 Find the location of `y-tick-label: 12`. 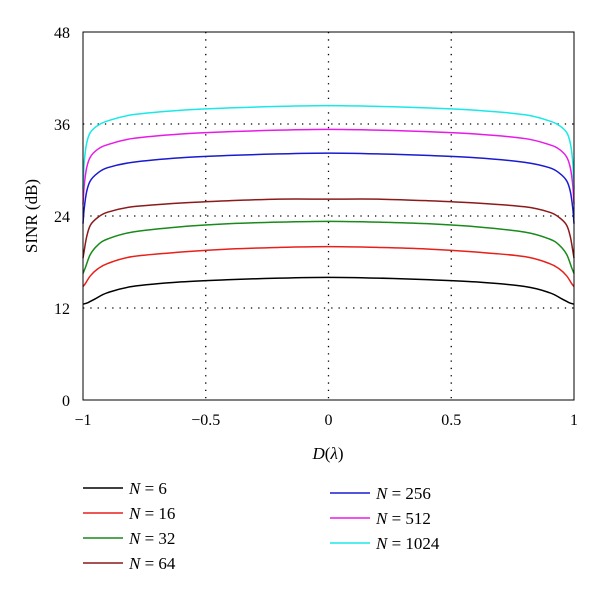

y-tick-label: 12 is located at coordinates (62, 309).